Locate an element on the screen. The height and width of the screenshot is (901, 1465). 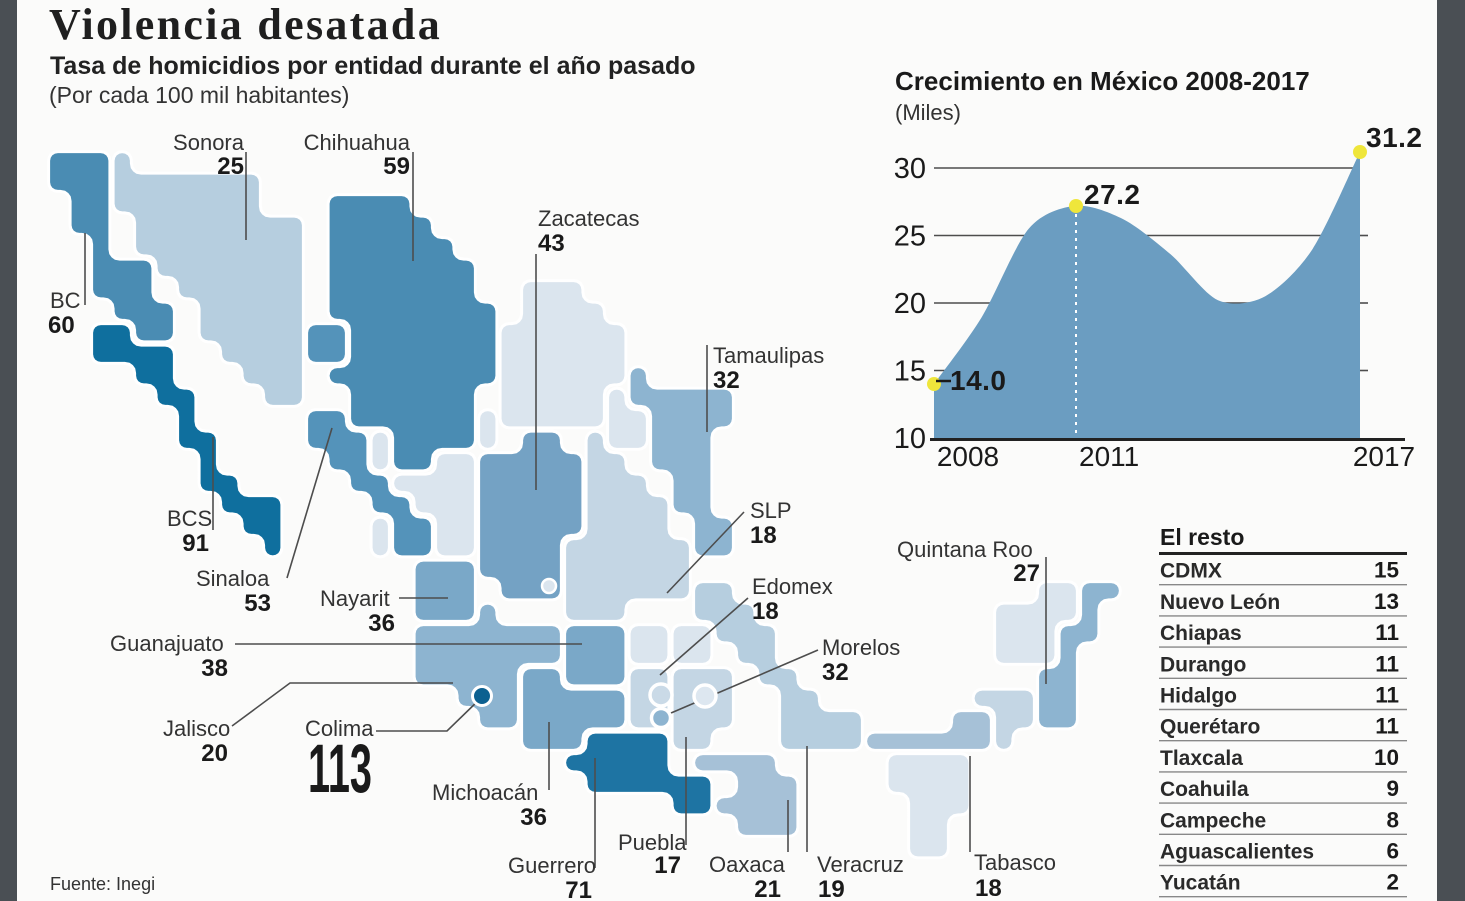
svg-text: Edomex is located at coordinates (792, 586).